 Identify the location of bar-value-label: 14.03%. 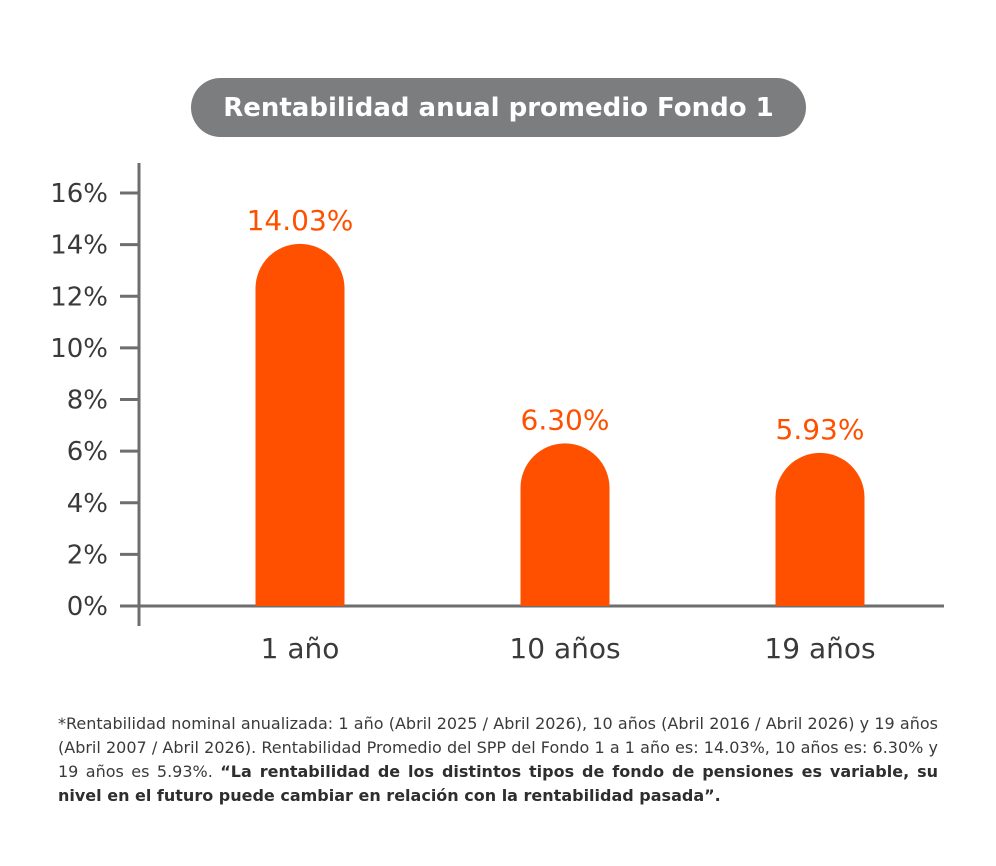
(300, 220).